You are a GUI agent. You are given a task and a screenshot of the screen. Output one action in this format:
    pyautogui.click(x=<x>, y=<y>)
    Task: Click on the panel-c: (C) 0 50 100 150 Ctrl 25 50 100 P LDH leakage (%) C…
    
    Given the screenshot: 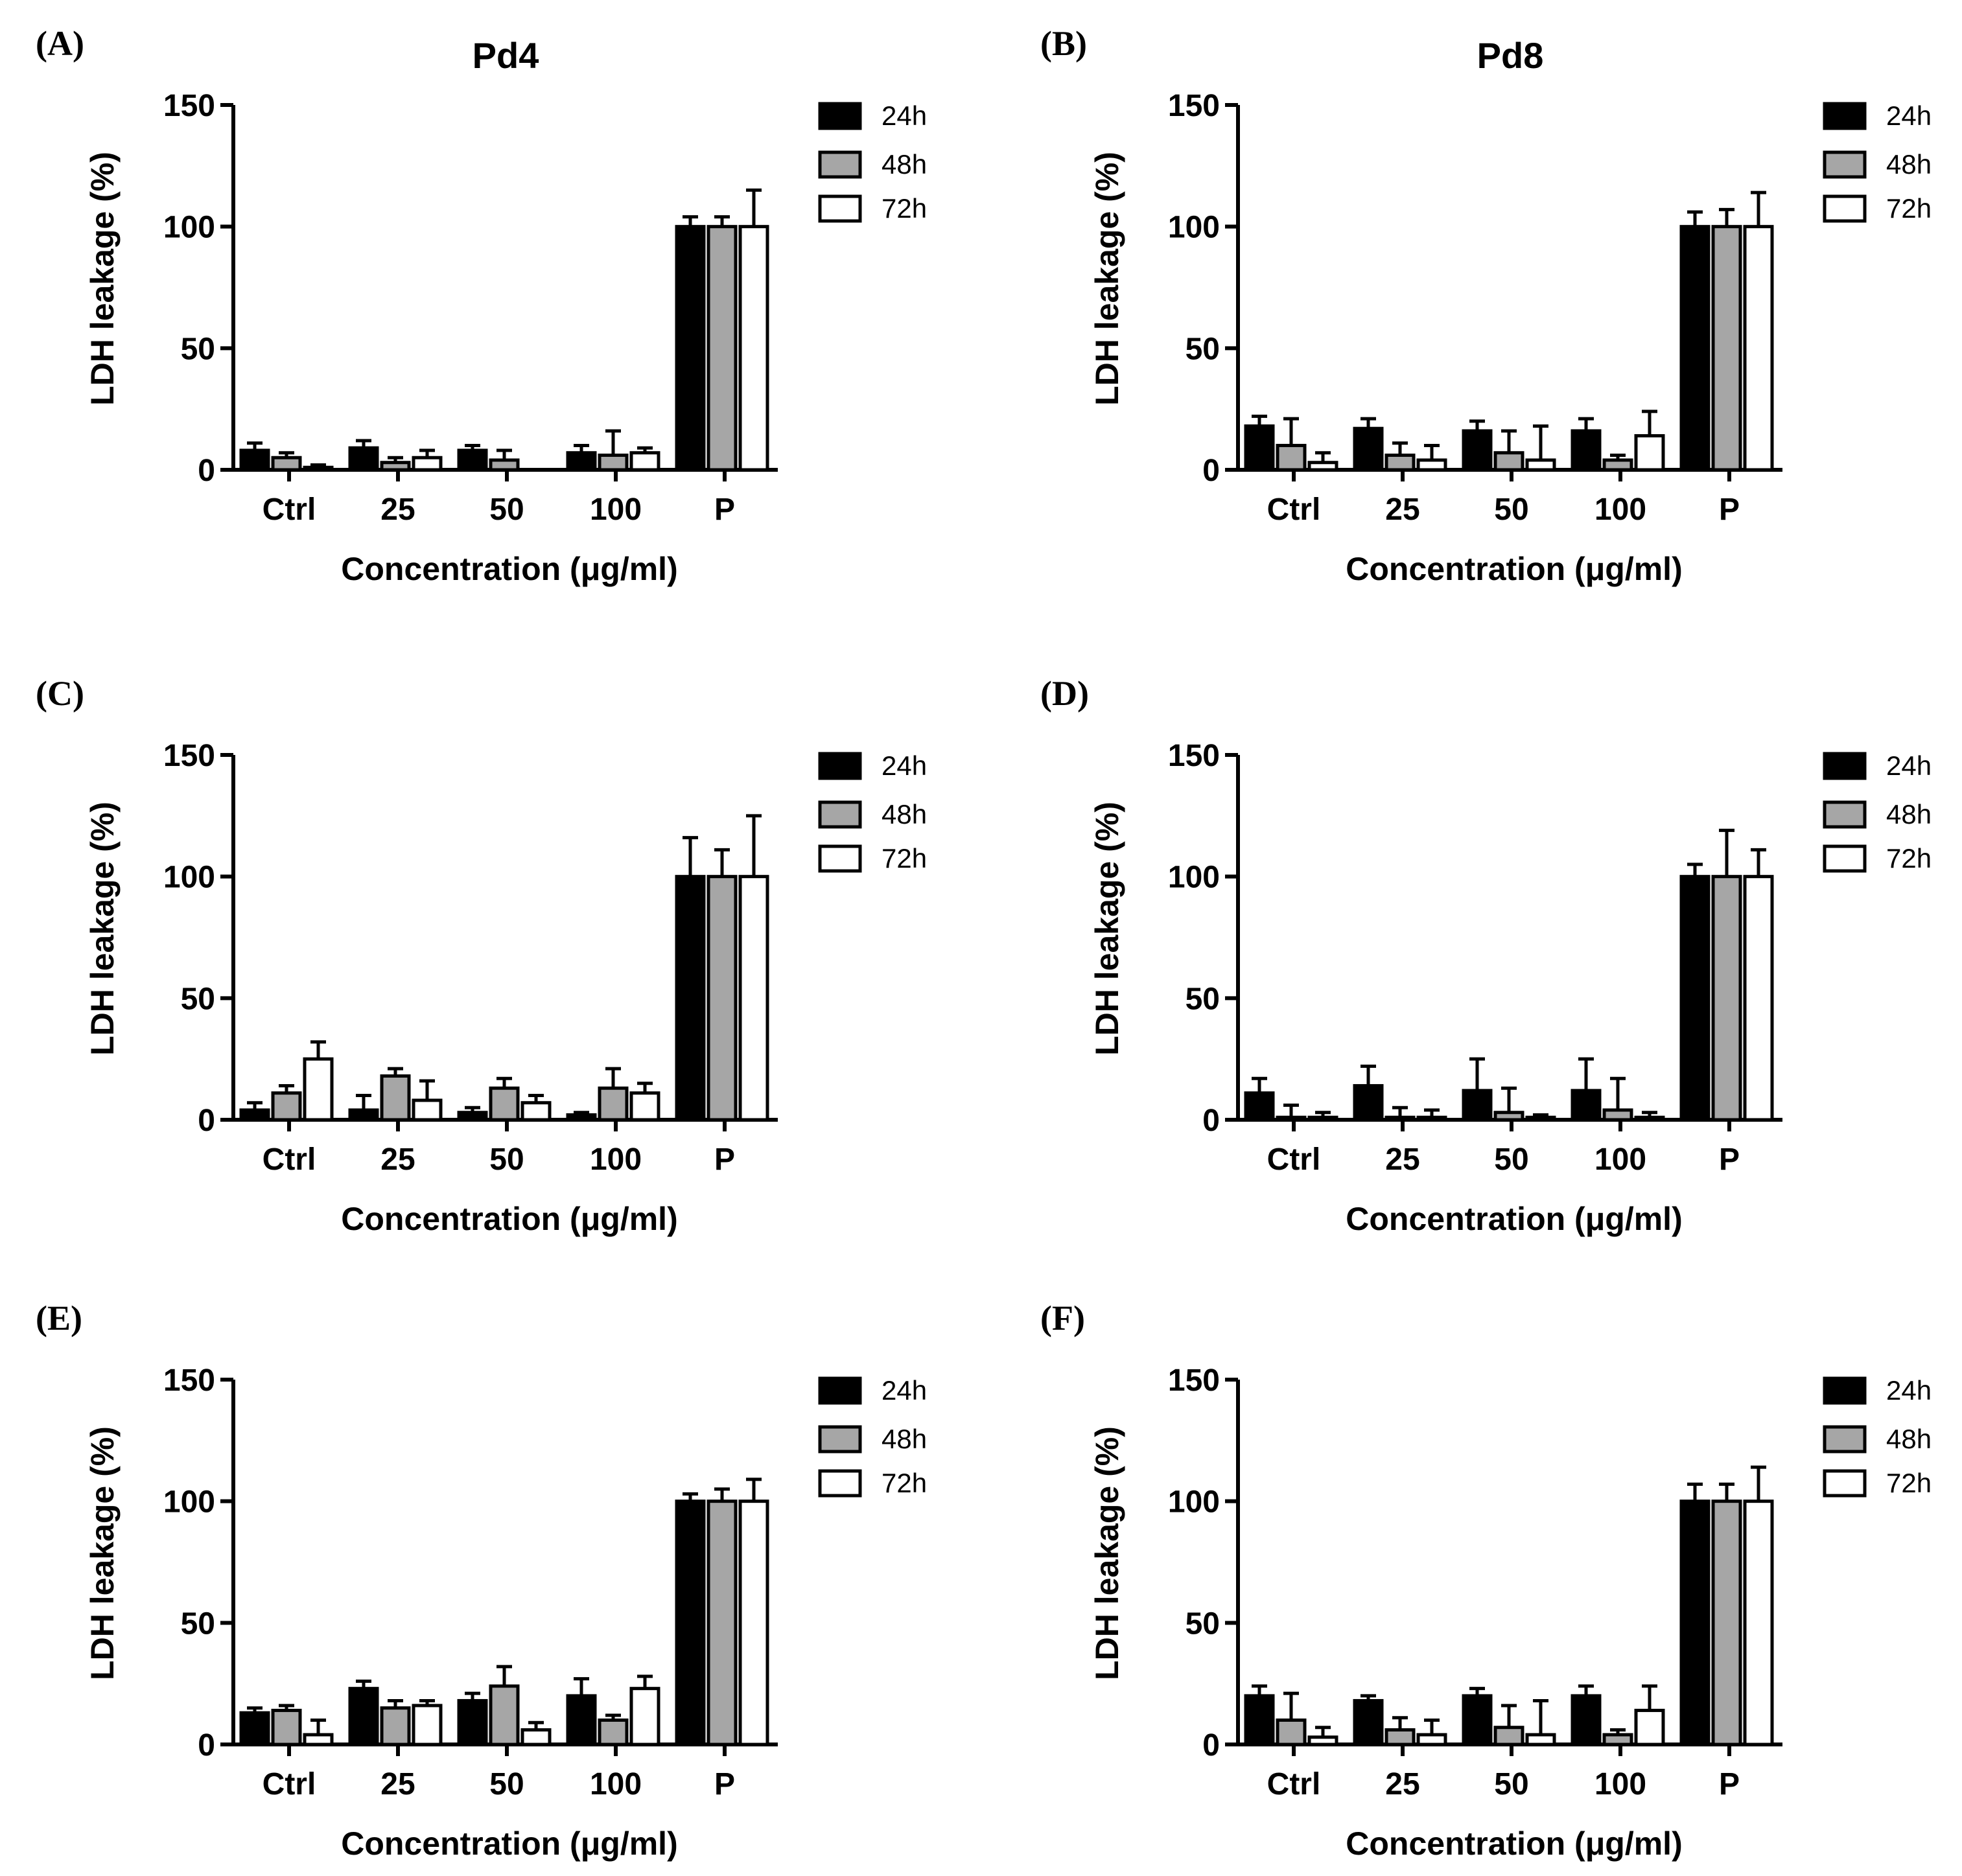 What is the action you would take?
    pyautogui.click(x=481, y=955)
    